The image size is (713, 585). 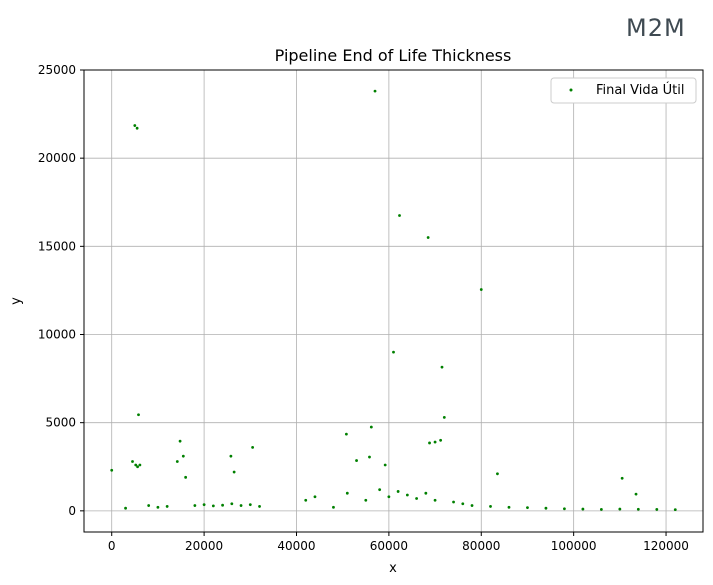 I want to click on y-tick-label: 10000, so click(x=57, y=335).